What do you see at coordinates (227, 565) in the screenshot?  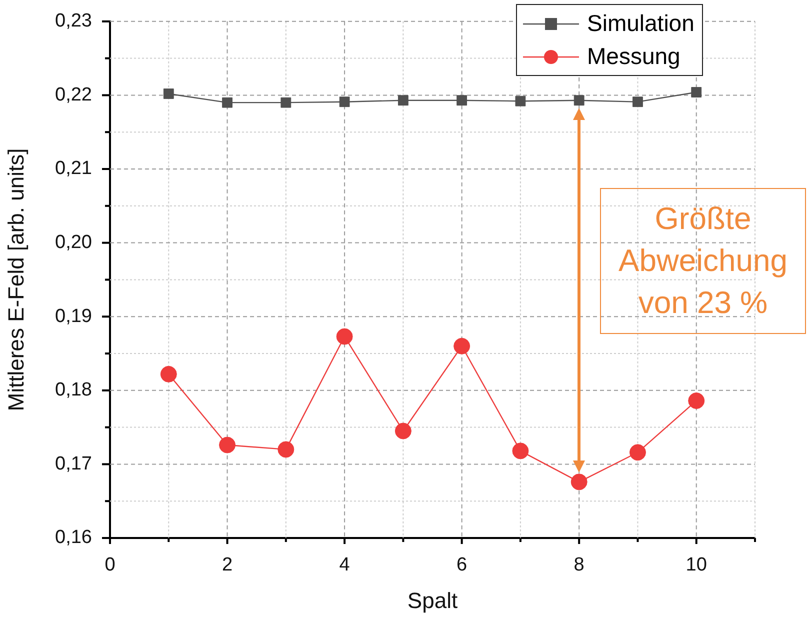 I see `x-tick-label: 2` at bounding box center [227, 565].